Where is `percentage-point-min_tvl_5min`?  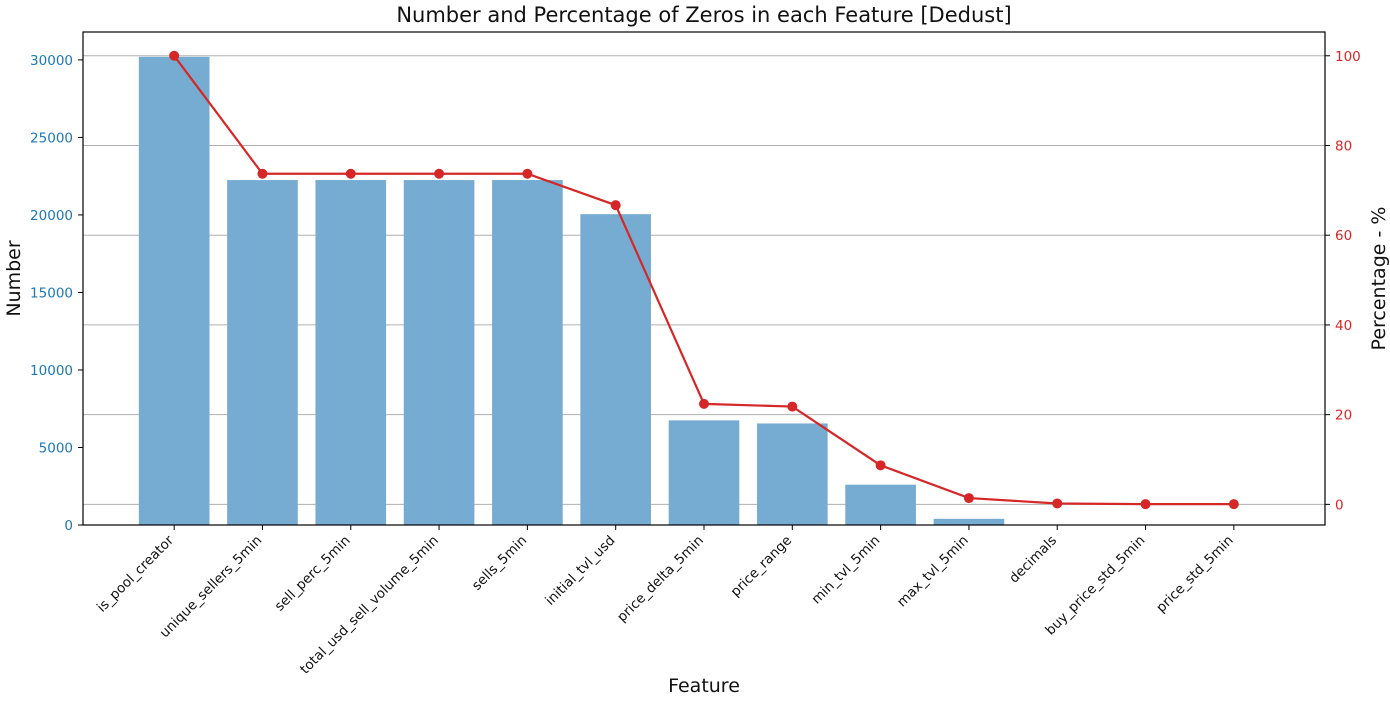 percentage-point-min_tvl_5min is located at coordinates (880, 465).